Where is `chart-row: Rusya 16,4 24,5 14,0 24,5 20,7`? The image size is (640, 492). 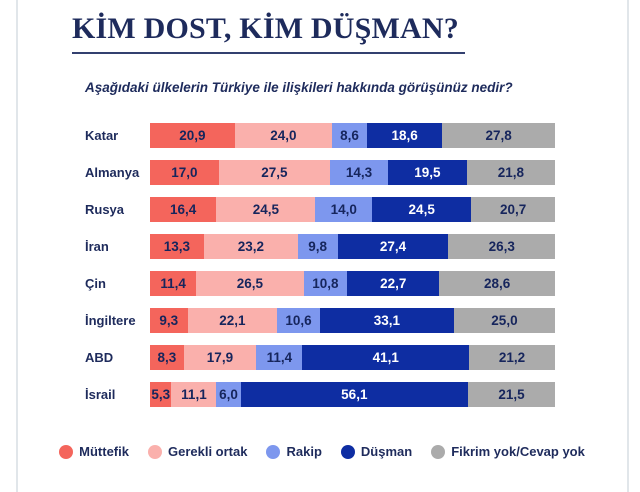 chart-row: Rusya 16,4 24,5 14,0 24,5 20,7 is located at coordinates (348, 209).